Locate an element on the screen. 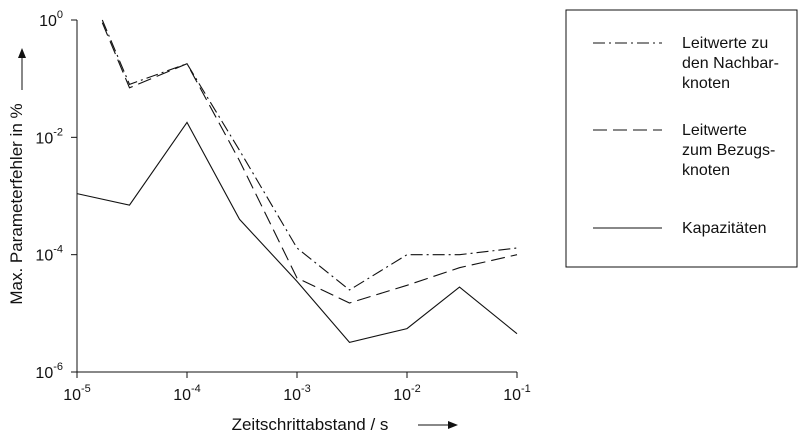 The image size is (800, 437). x-tick-label: 10⁻³ is located at coordinates (297, 393).